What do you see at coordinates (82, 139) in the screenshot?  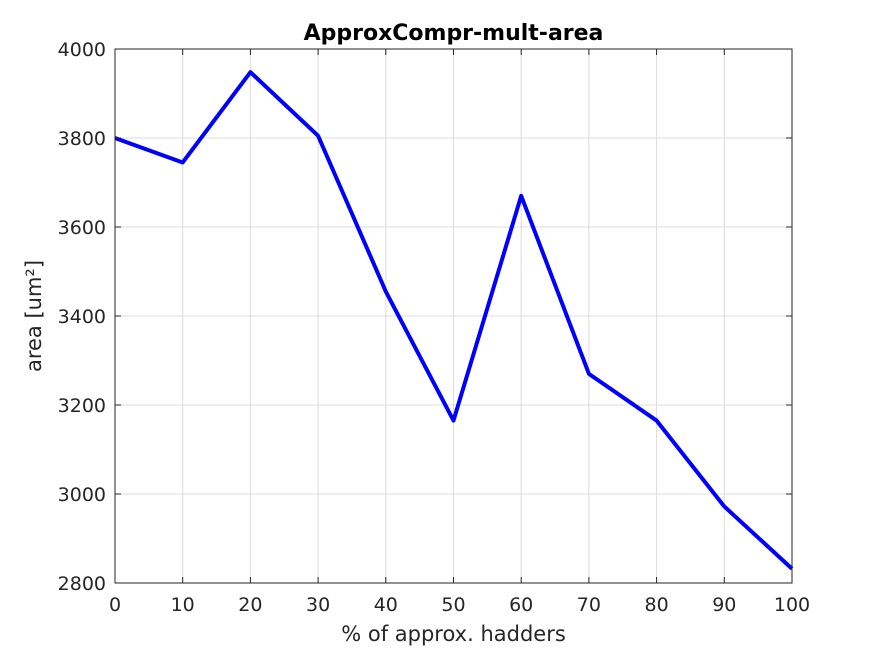 I see `y-tick-label: 3800` at bounding box center [82, 139].